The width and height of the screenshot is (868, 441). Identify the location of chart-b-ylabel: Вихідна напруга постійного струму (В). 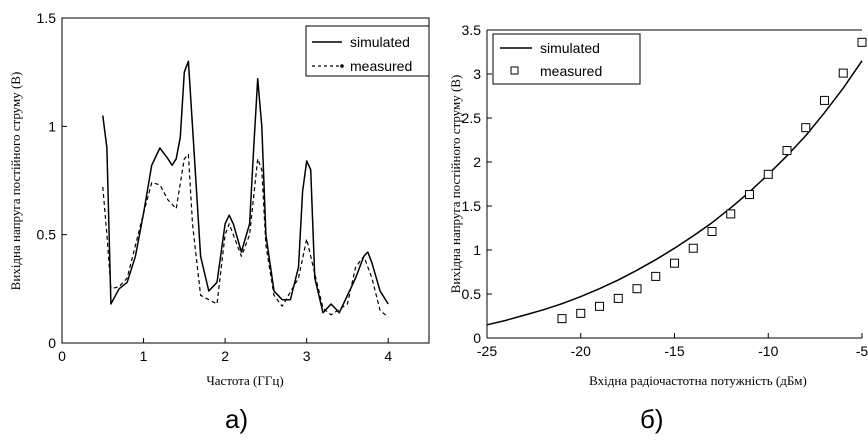
(455, 184).